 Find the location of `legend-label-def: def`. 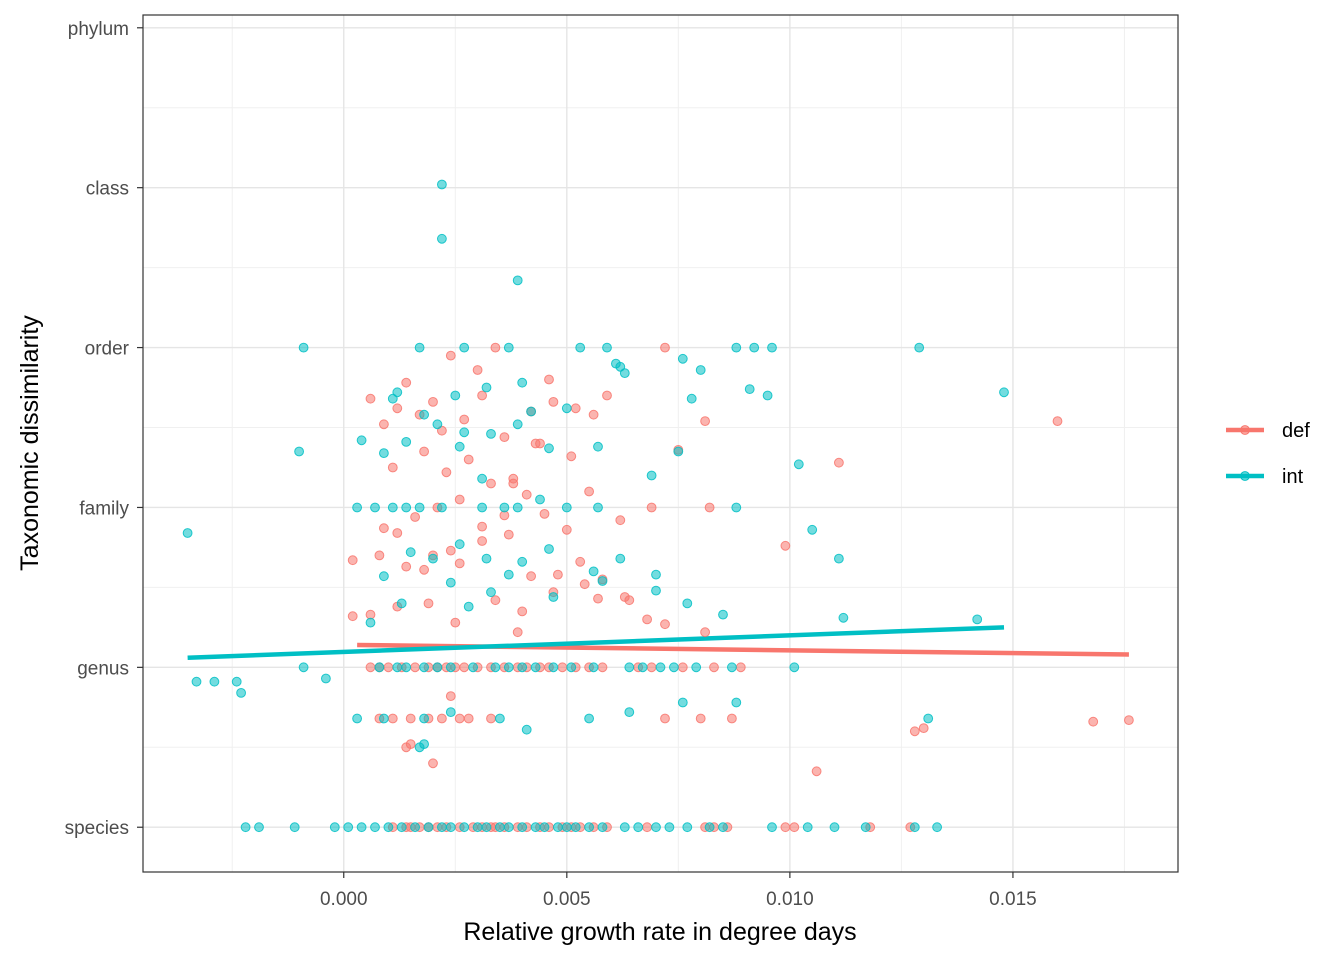

legend-label-def: def is located at coordinates (1296, 431).